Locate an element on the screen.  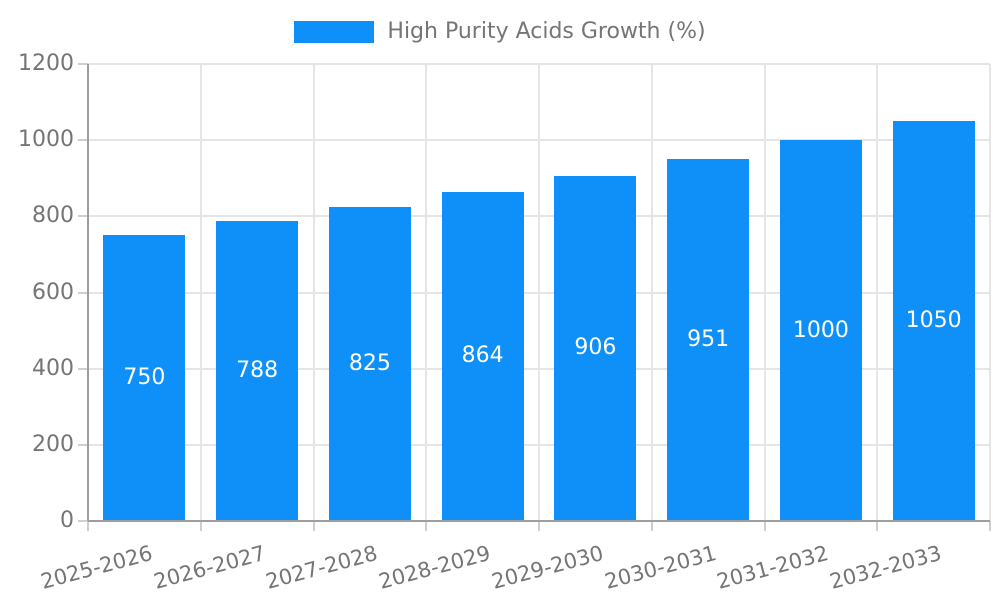
bar-value-label: 825 is located at coordinates (369, 363).